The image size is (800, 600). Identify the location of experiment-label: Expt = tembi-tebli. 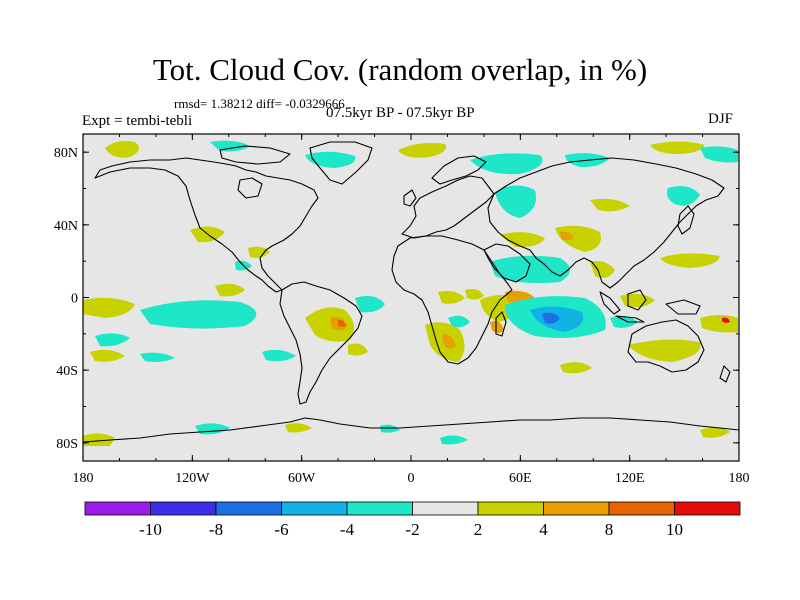
(137, 121).